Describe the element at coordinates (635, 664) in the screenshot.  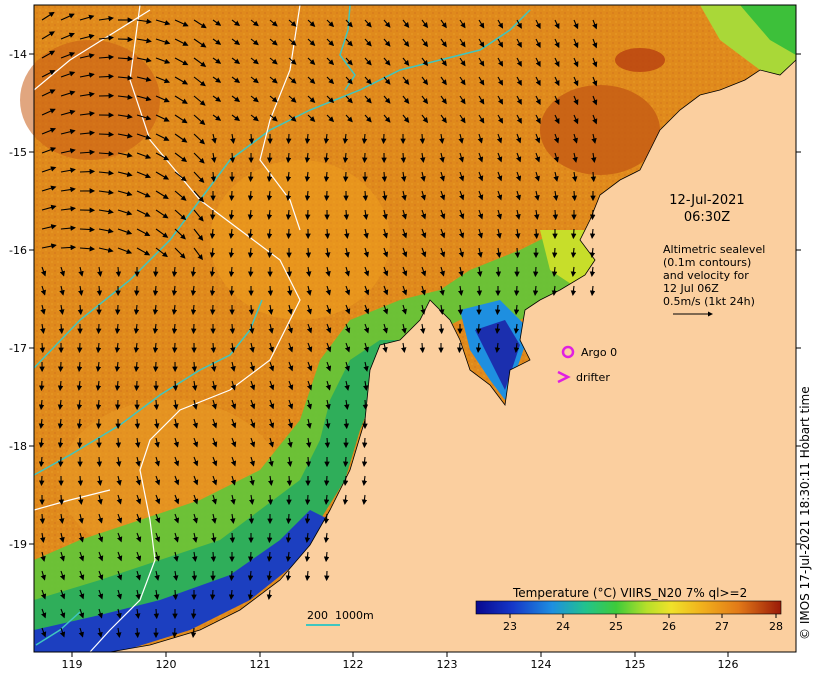
I see `lon-tick-label: 125` at that location.